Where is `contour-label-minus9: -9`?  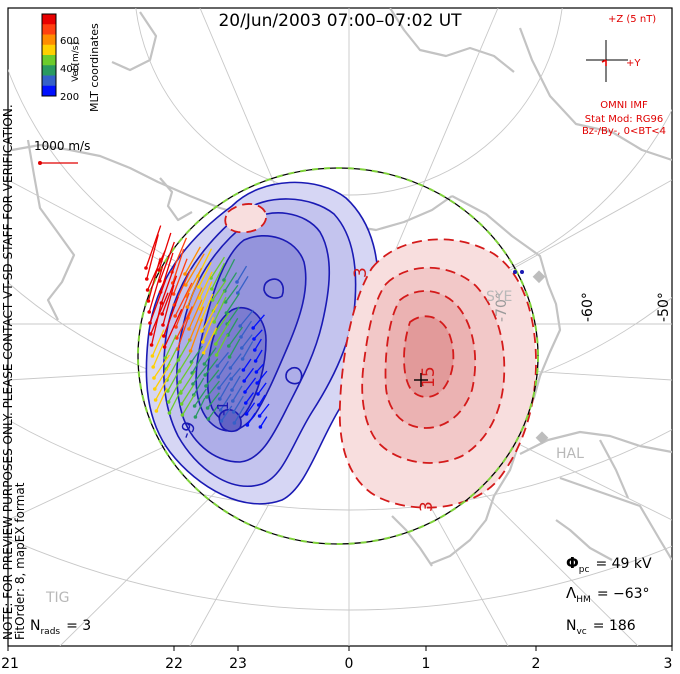
contour-label-minus9: -9 is located at coordinates (188, 430).